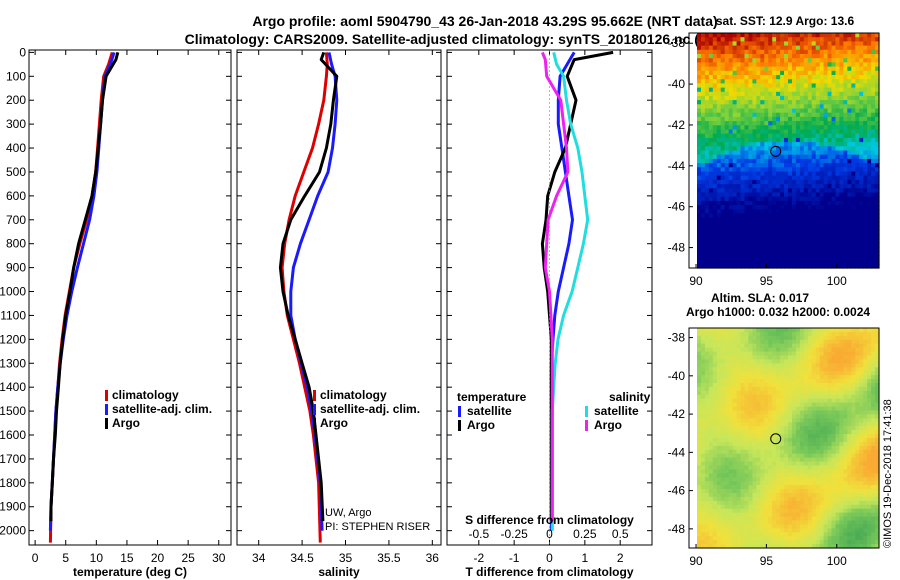 Image resolution: width=900 pixels, height=580 pixels. I want to click on sst_map-ytick-label: -48, so click(677, 248).